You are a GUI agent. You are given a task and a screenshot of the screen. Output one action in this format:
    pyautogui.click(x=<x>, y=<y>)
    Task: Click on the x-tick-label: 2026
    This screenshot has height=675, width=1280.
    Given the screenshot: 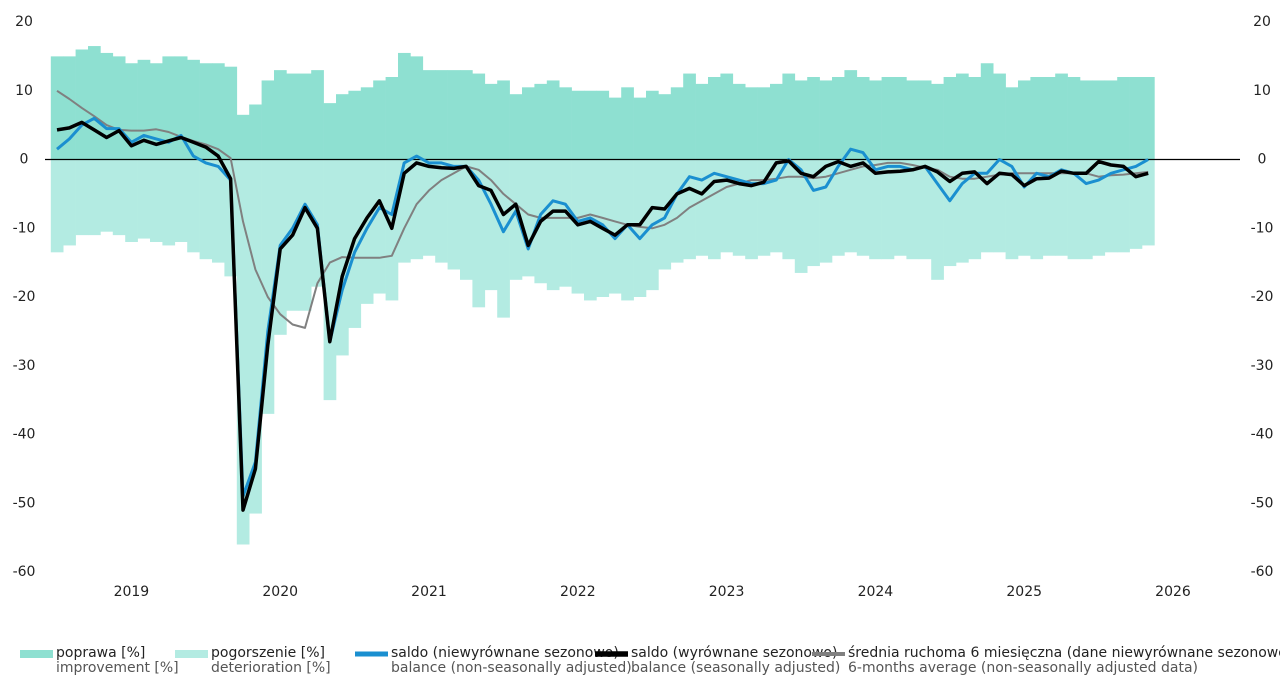 What is the action you would take?
    pyautogui.click(x=1173, y=592)
    